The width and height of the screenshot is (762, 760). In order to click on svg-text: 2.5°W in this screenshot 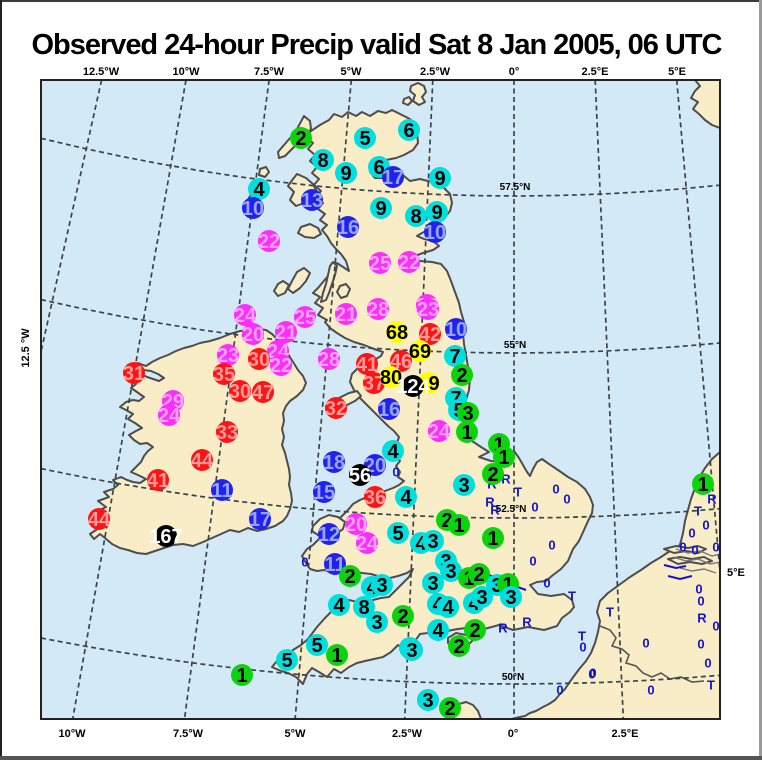, I will do `click(435, 72)`.